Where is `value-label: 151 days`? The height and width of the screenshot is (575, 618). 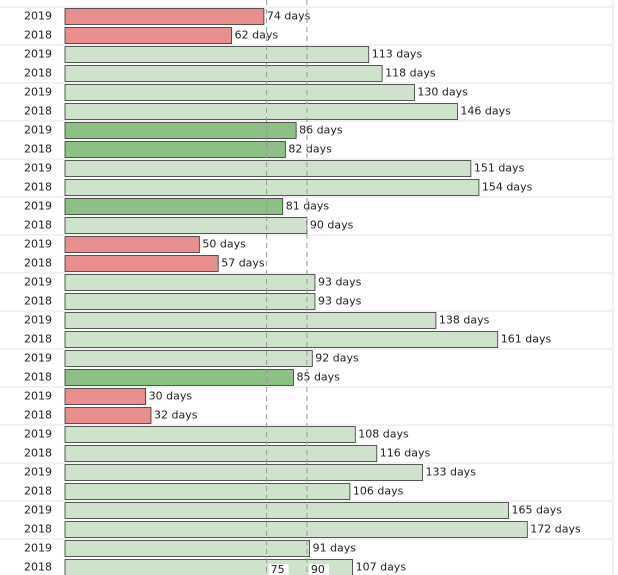 value-label: 151 days is located at coordinates (499, 168).